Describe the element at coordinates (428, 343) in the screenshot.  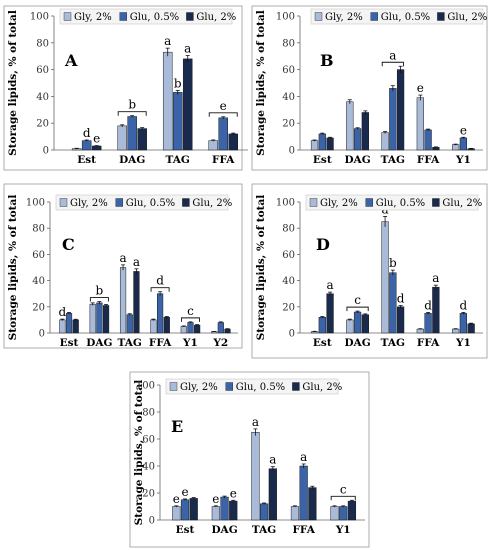
I see `x-tick-label: FFA` at that location.